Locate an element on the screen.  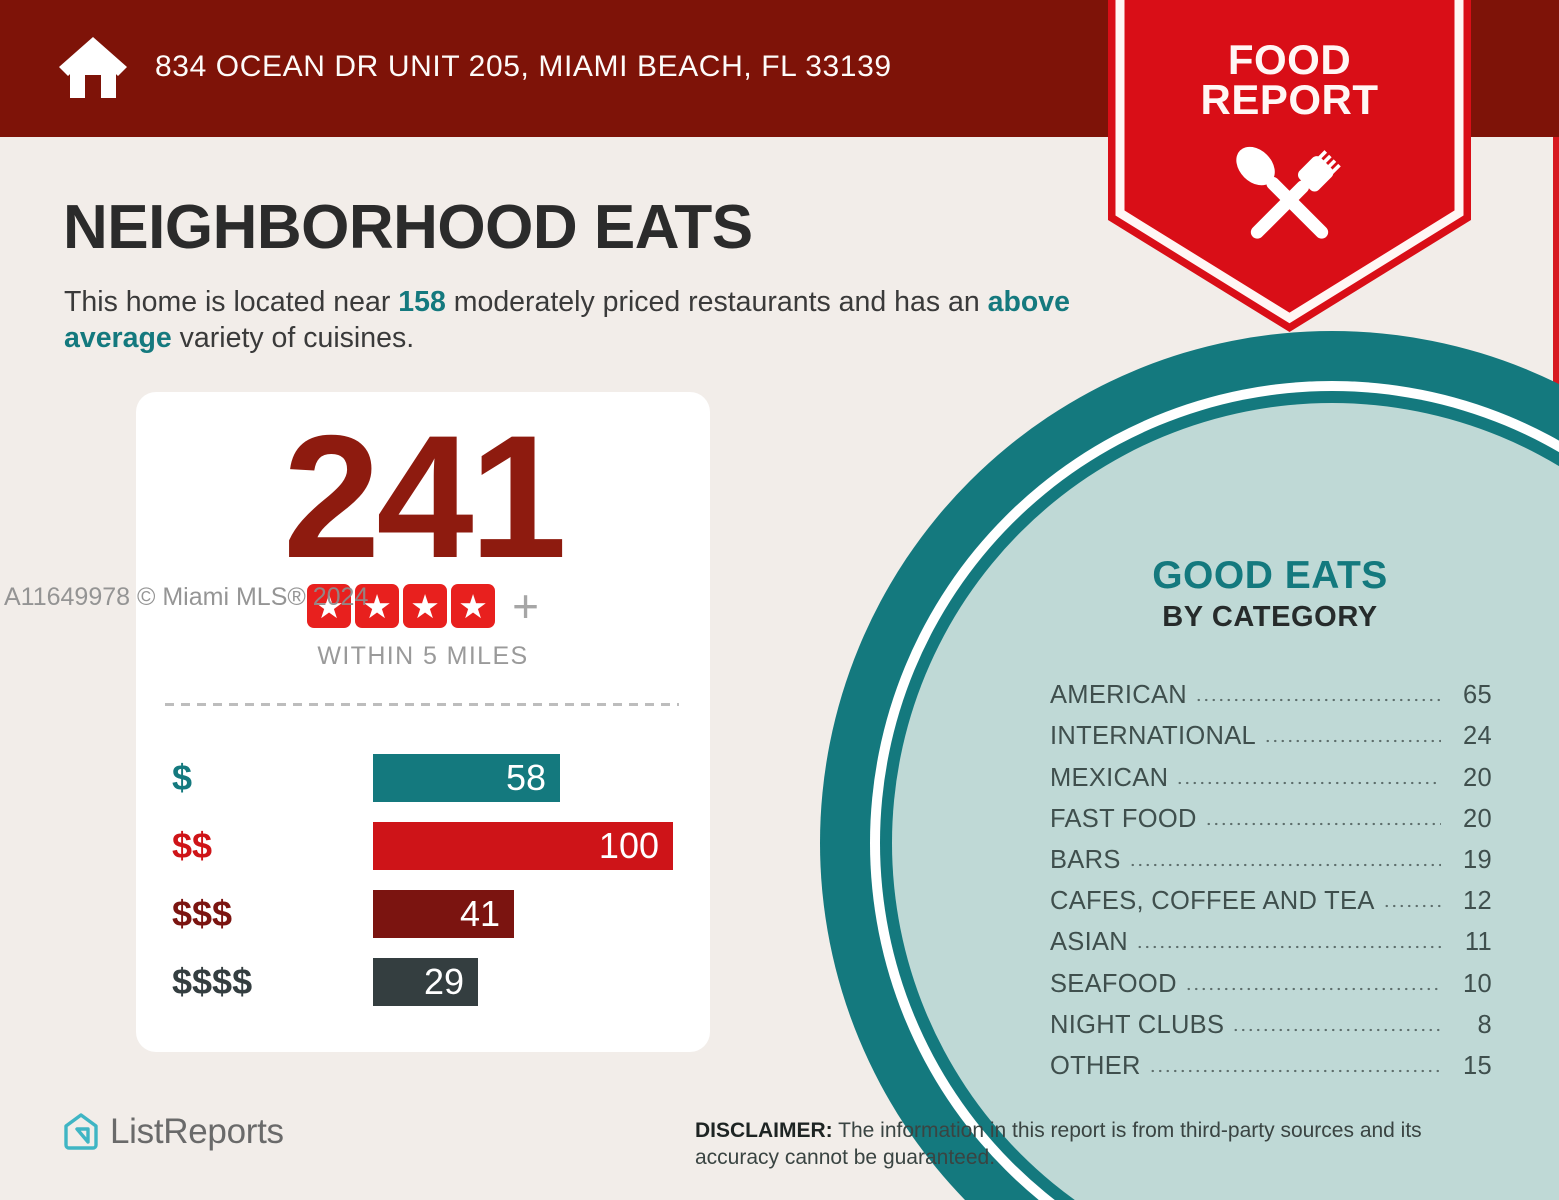
category-name: BARS is located at coordinates (1085, 859).